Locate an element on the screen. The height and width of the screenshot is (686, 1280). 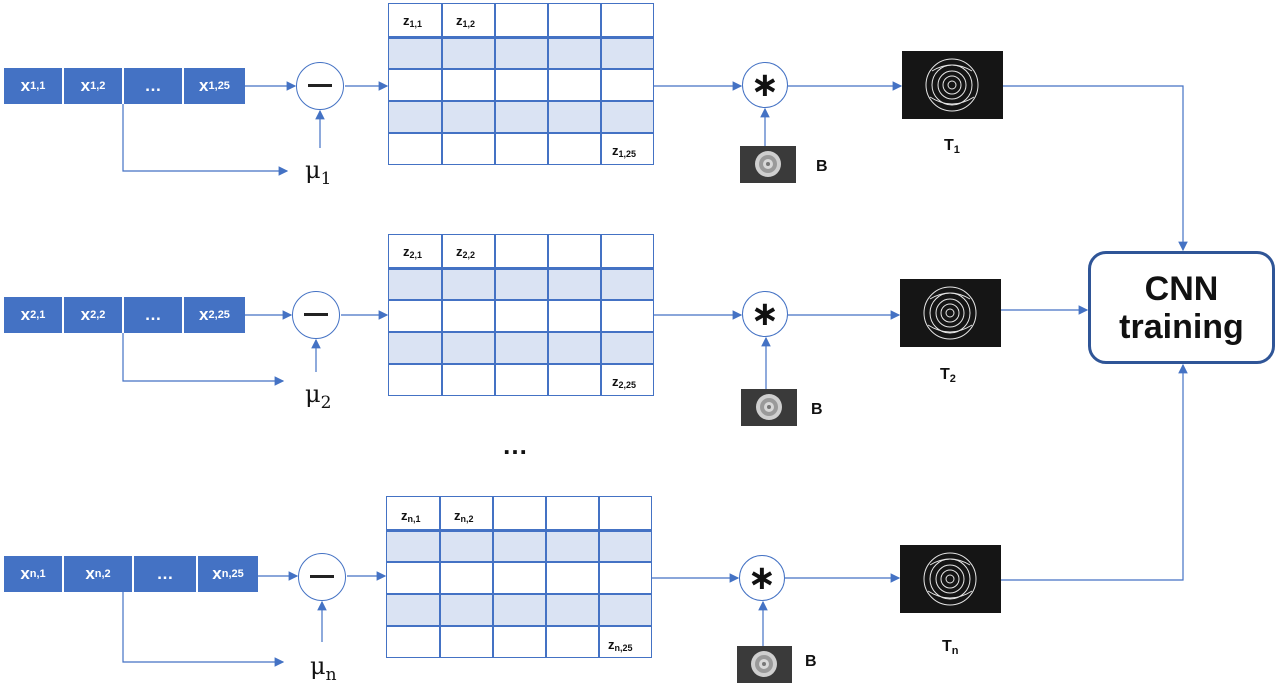
x-cell: x 2,1 is located at coordinates (33, 315).